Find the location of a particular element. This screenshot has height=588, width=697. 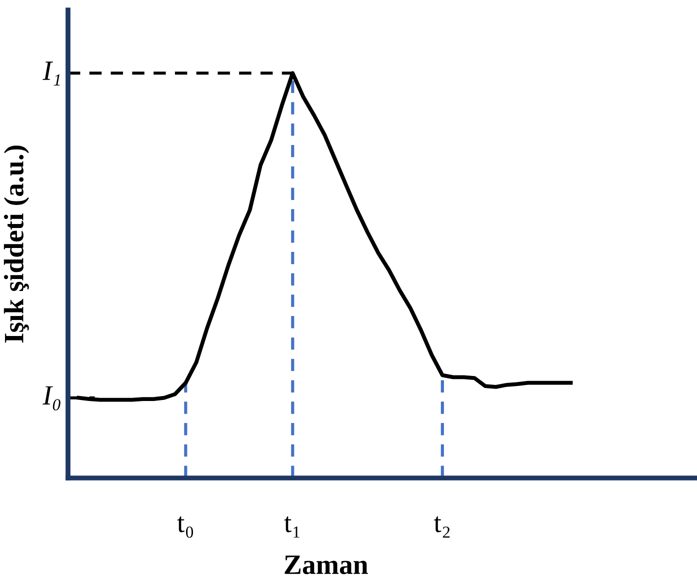

x-tick-label: t₀ is located at coordinates (185, 527).